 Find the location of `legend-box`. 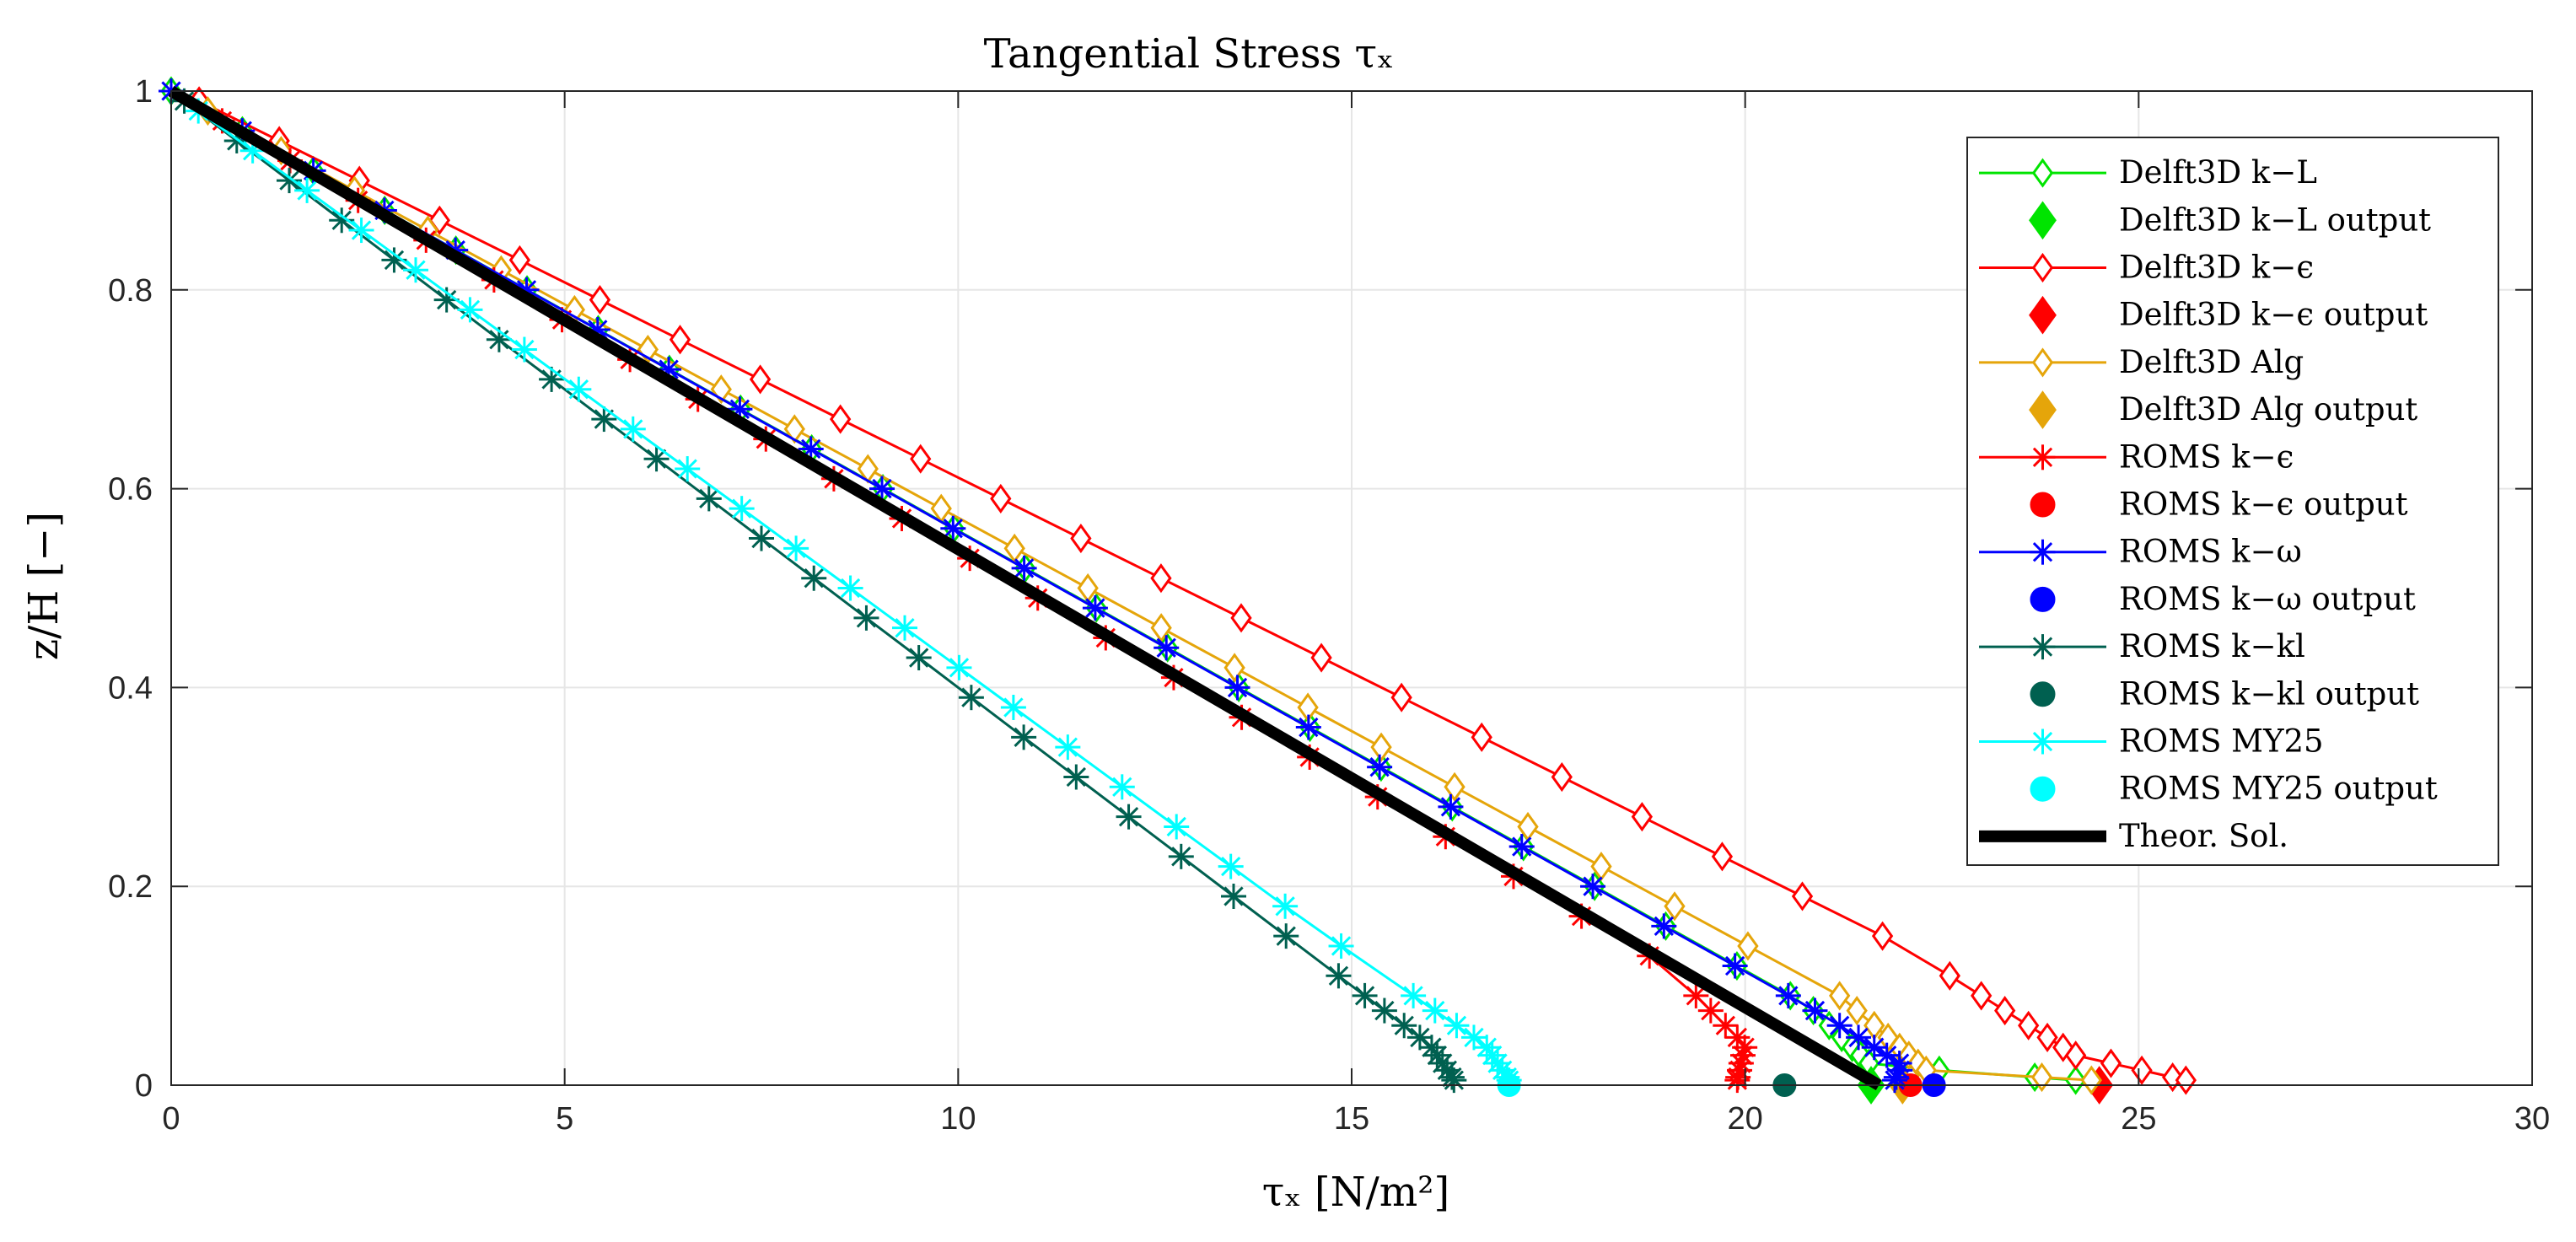

legend-box is located at coordinates (2232, 501).